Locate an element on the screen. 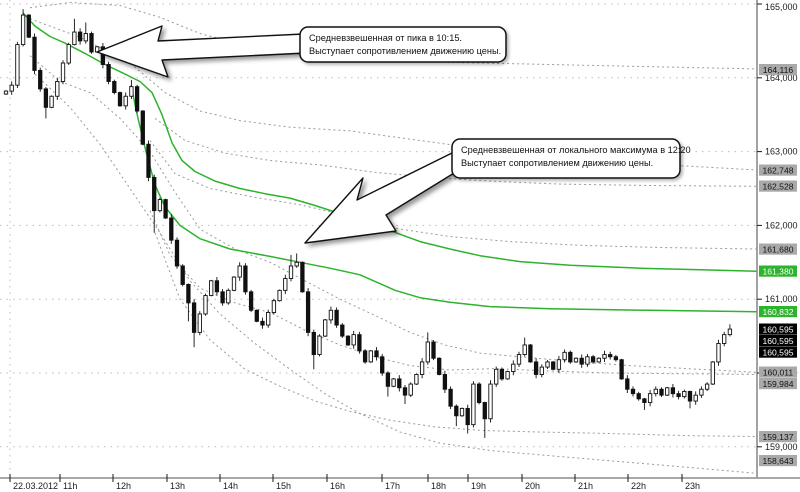  y-axis-price-label: 165,000 is located at coordinates (781, 7).